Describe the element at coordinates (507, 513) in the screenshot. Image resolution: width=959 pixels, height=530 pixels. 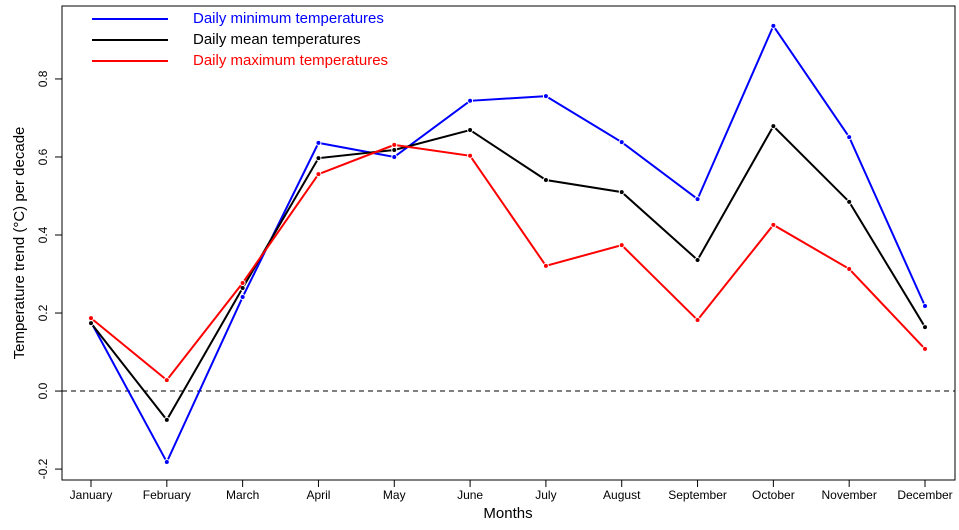
I see `x-axis-label: Months` at that location.